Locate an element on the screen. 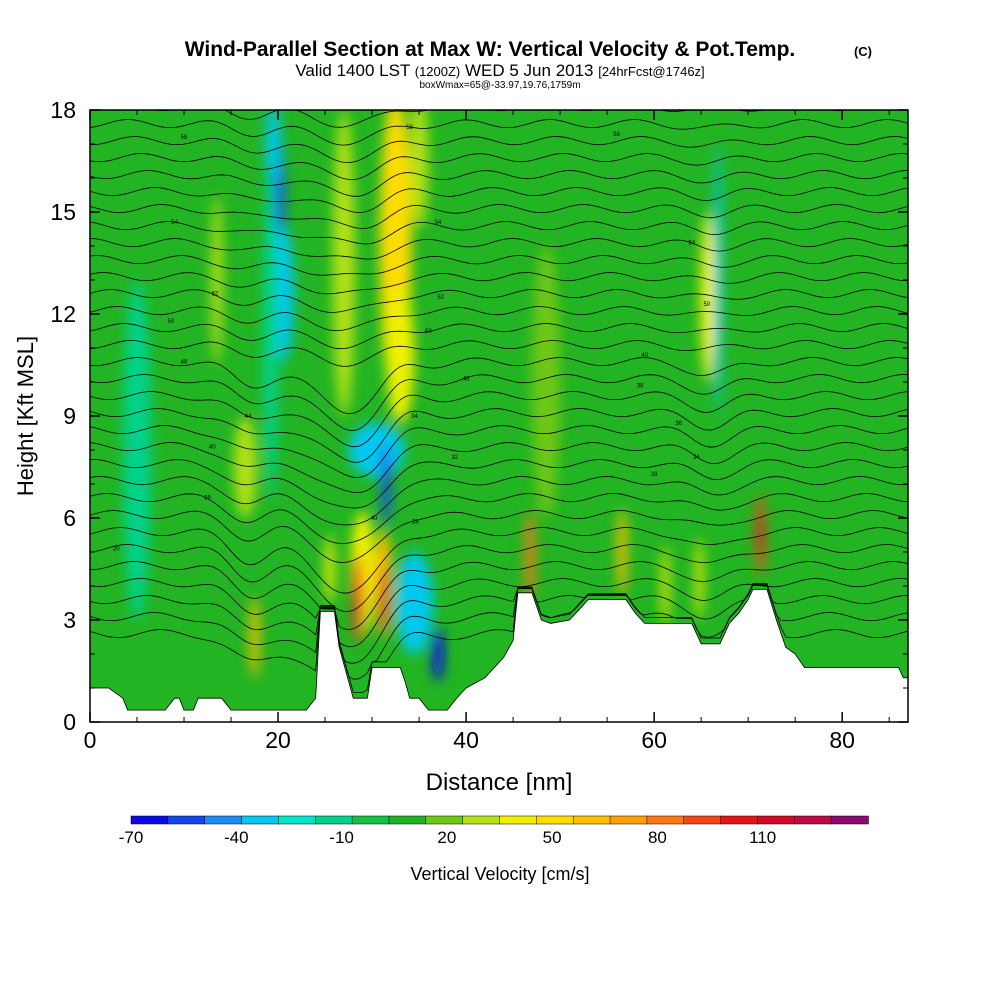  chart-title-mark: (C) is located at coordinates (863, 51).